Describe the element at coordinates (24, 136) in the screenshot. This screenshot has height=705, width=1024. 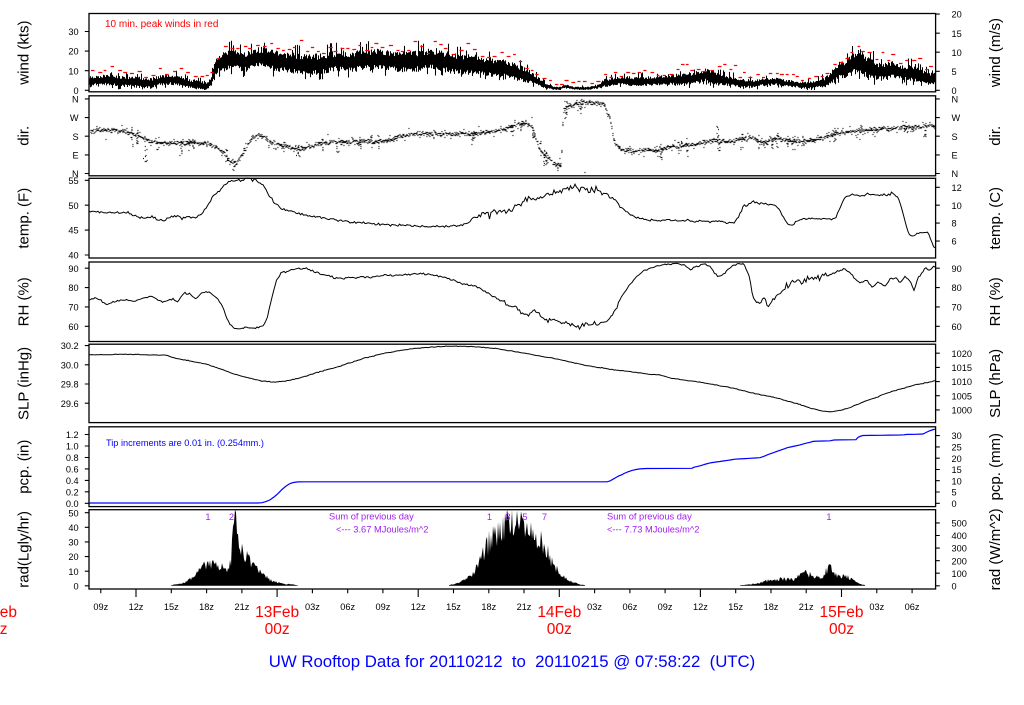
I see `svg-text: dir.` at that location.